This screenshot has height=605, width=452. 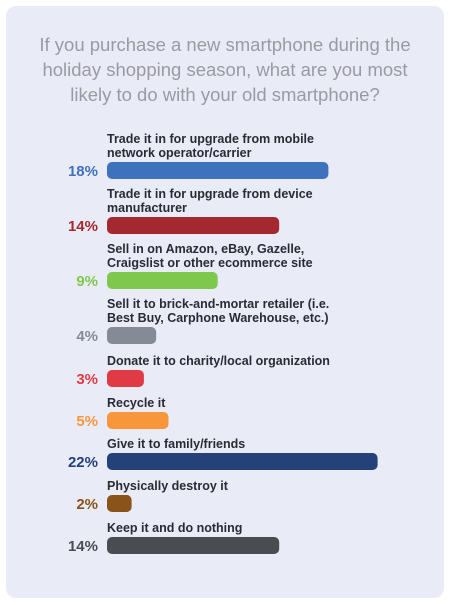 What do you see at coordinates (218, 318) in the screenshot?
I see `category-label: Best Buy, Carphone Warehouse, etc.)` at bounding box center [218, 318].